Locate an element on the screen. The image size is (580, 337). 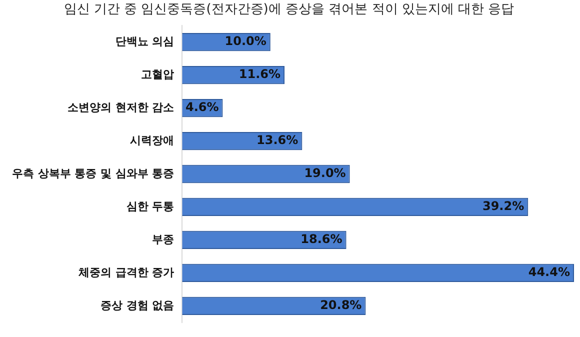
data-label: 13.6% is located at coordinates (277, 140).